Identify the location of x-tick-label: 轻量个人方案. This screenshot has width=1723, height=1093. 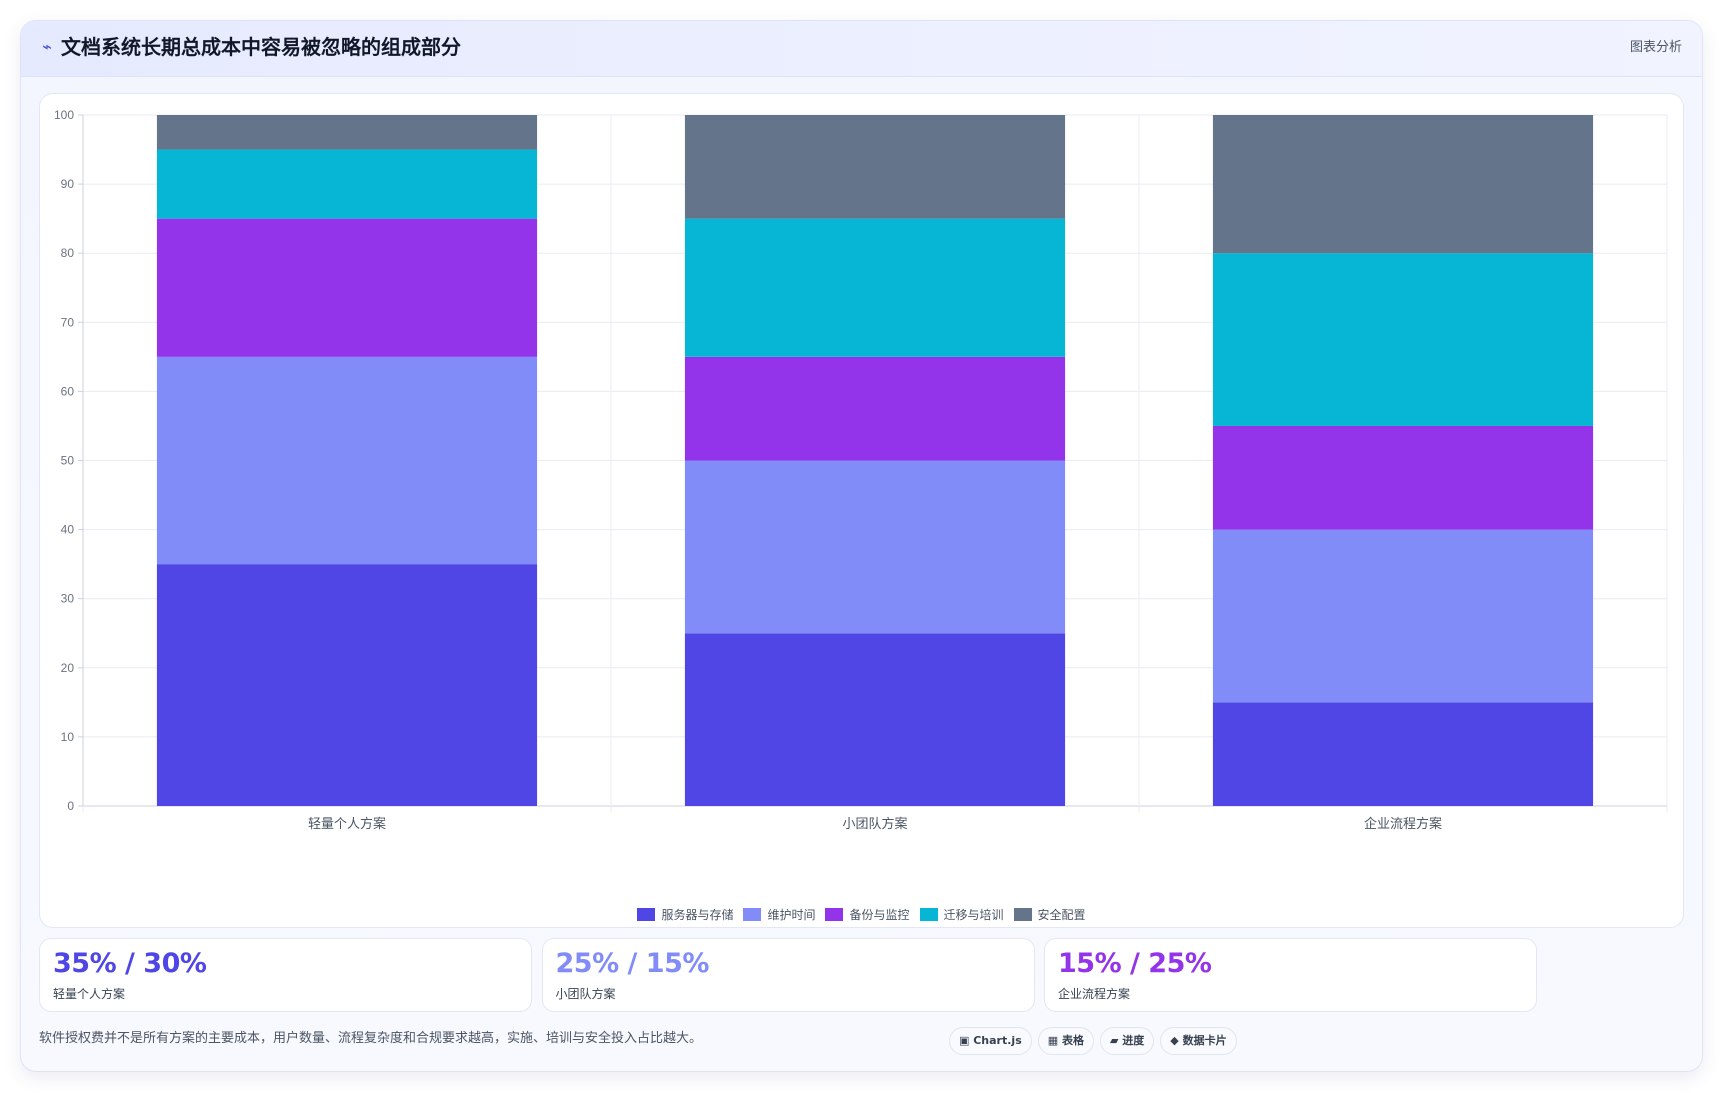
(347, 824).